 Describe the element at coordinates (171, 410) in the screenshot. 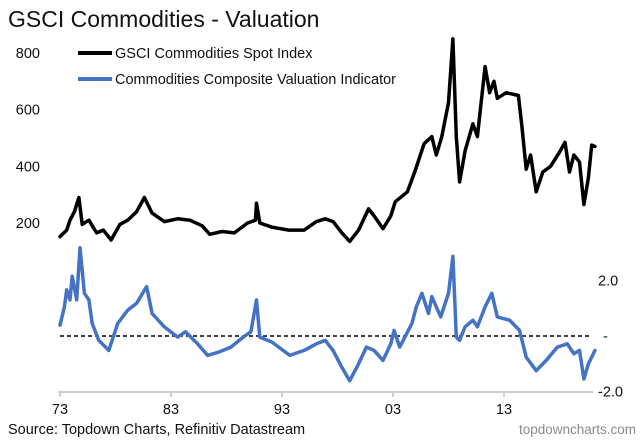

I see `x-tick-label: 83` at that location.